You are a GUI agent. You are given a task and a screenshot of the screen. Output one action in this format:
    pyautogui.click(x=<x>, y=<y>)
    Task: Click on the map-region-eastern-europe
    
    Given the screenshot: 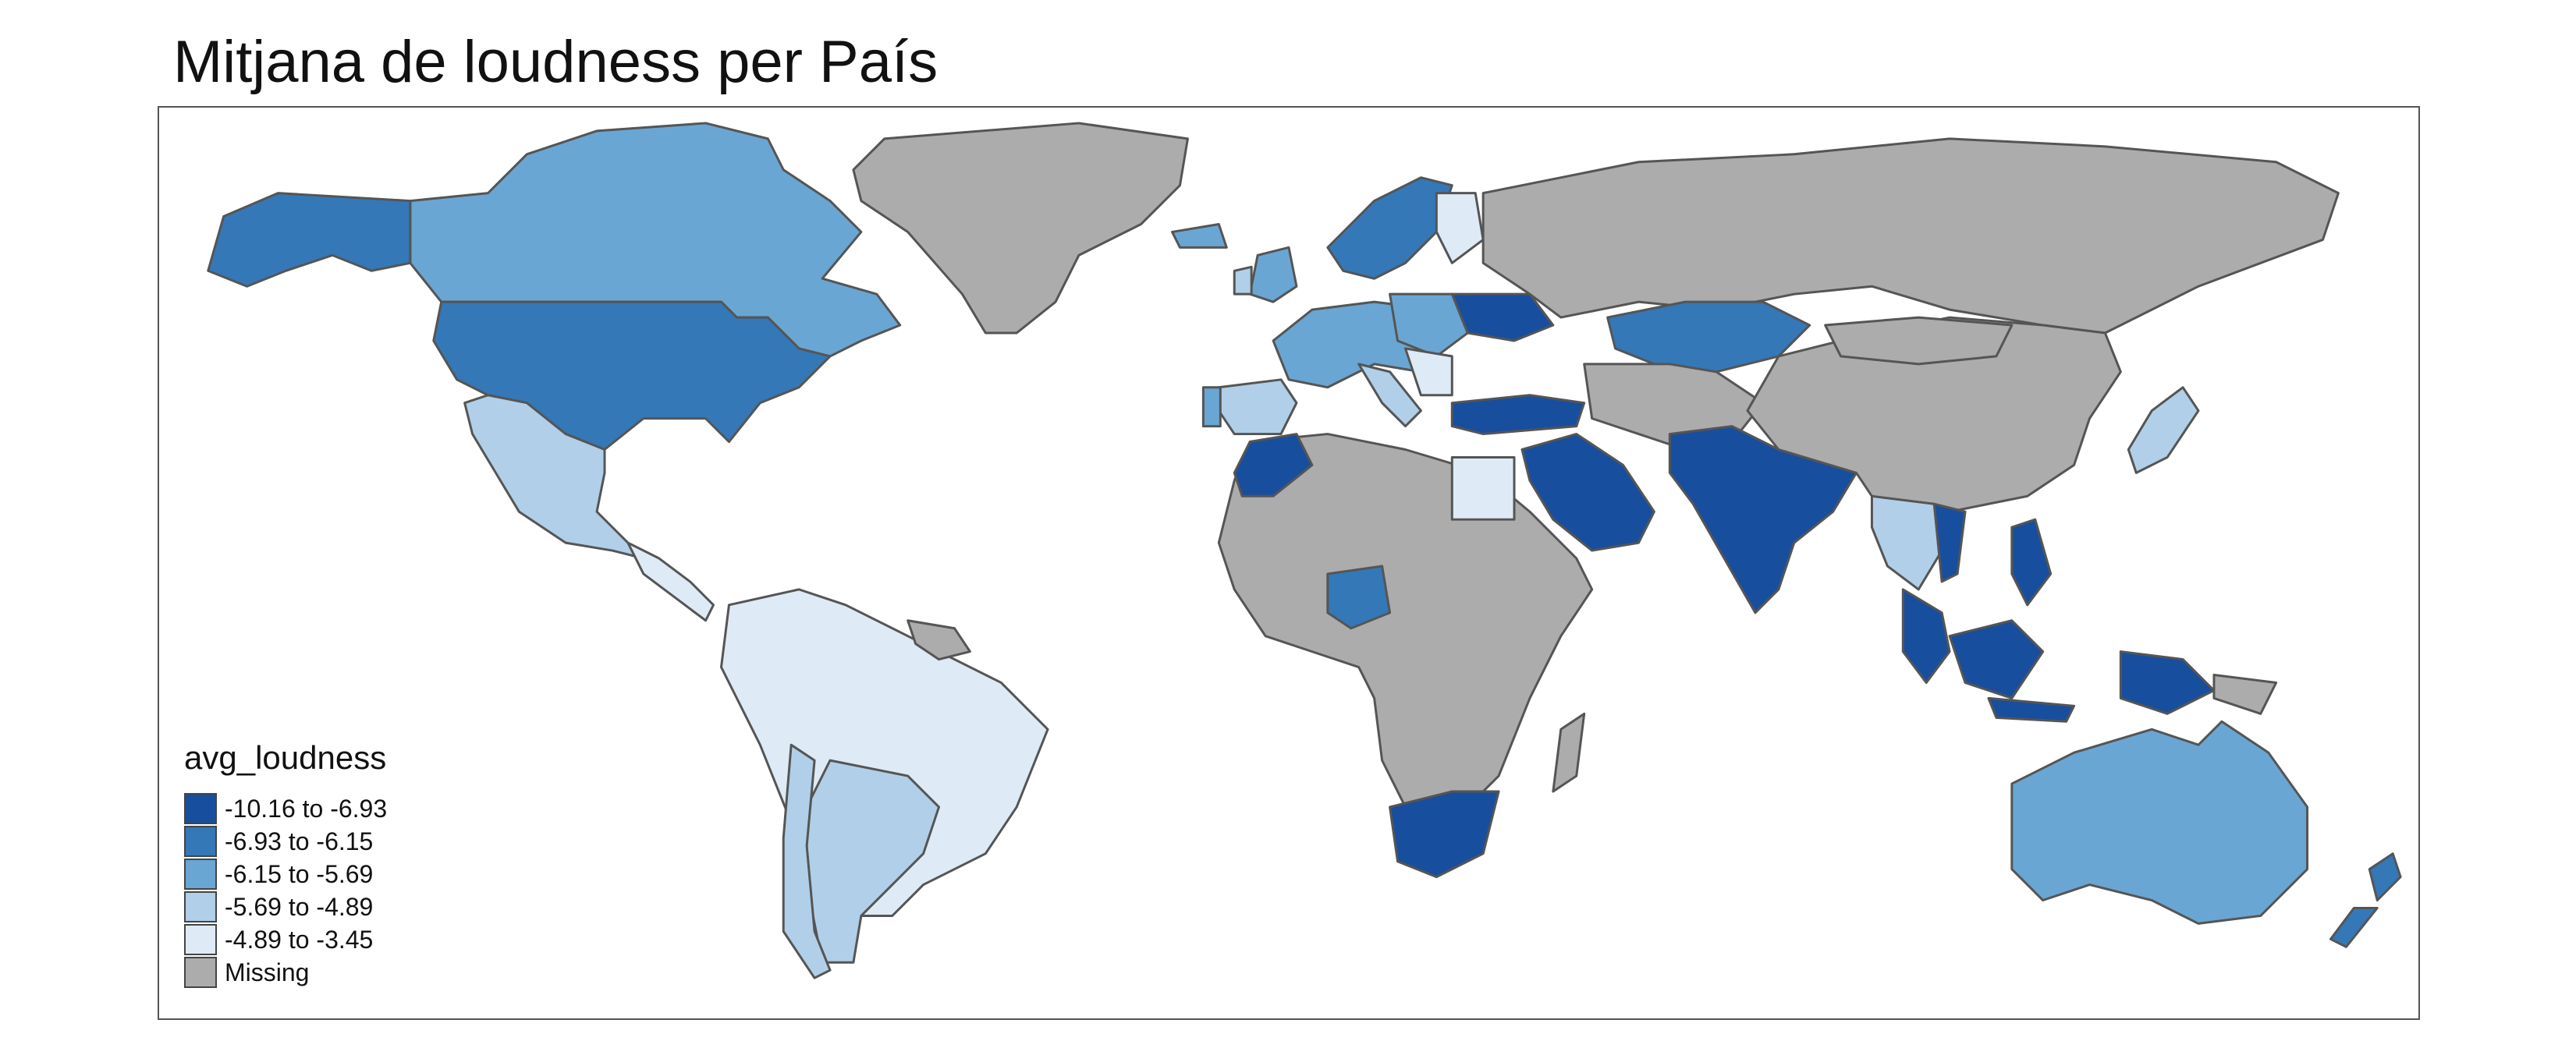 What is the action you would take?
    pyautogui.click(x=1429, y=325)
    